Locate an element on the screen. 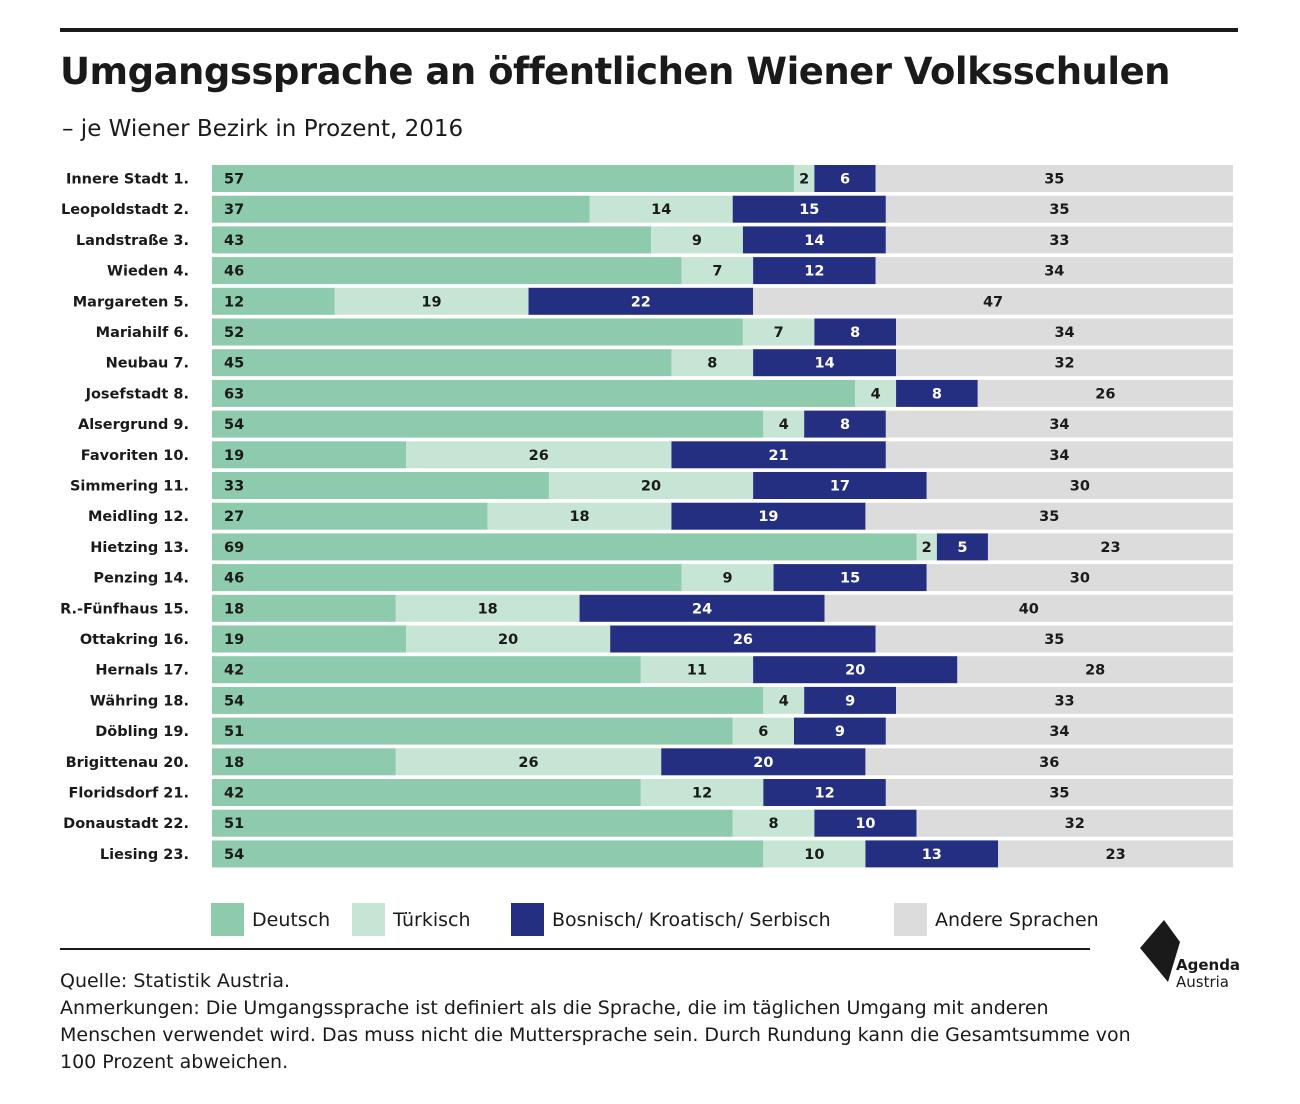 The width and height of the screenshot is (1300, 1104). data-label-deutsch-9: 54 is located at coordinates (234, 425).